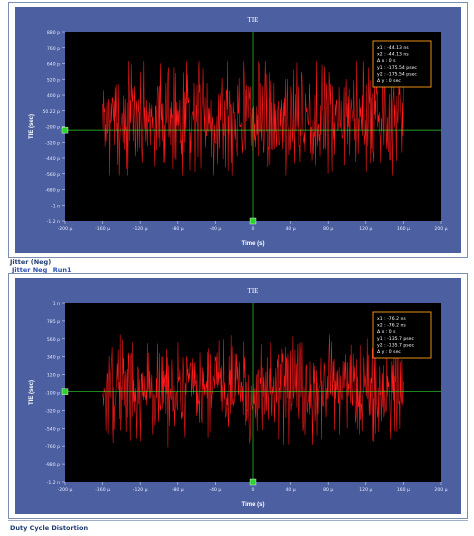 The height and width of the screenshot is (536, 474). What do you see at coordinates (391, 319) in the screenshot?
I see `cursor-info-line: x1 : -76.2 ns` at bounding box center [391, 319].